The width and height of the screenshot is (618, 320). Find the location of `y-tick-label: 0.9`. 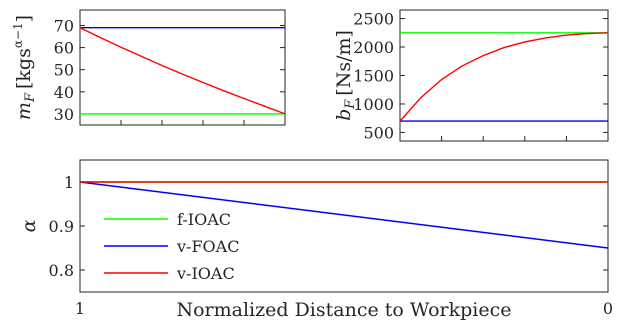

y-tick-label: 0.9 is located at coordinates (61, 226).